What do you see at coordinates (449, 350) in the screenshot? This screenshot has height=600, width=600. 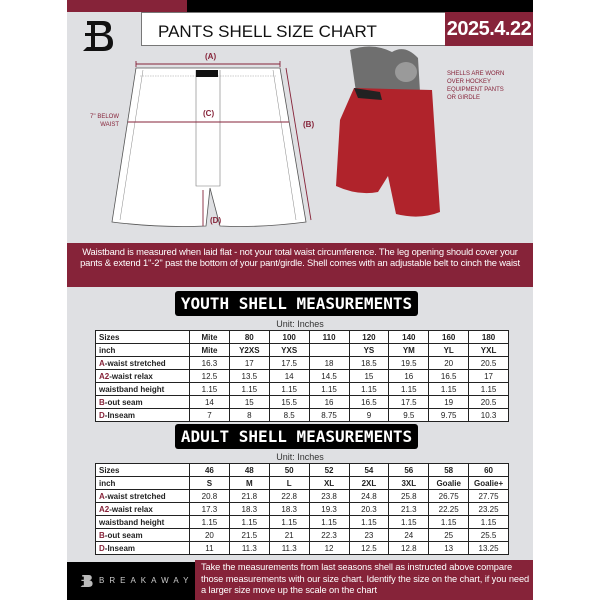 I see `table-cell: YL` at bounding box center [449, 350].